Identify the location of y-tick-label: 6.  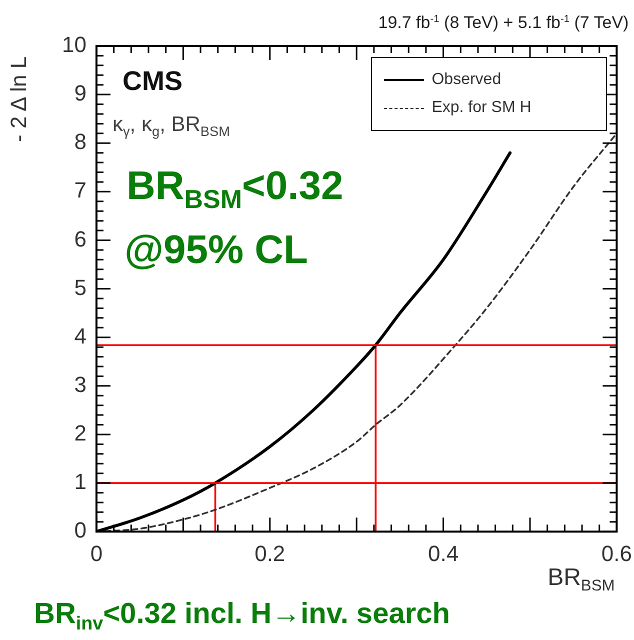
(80, 239).